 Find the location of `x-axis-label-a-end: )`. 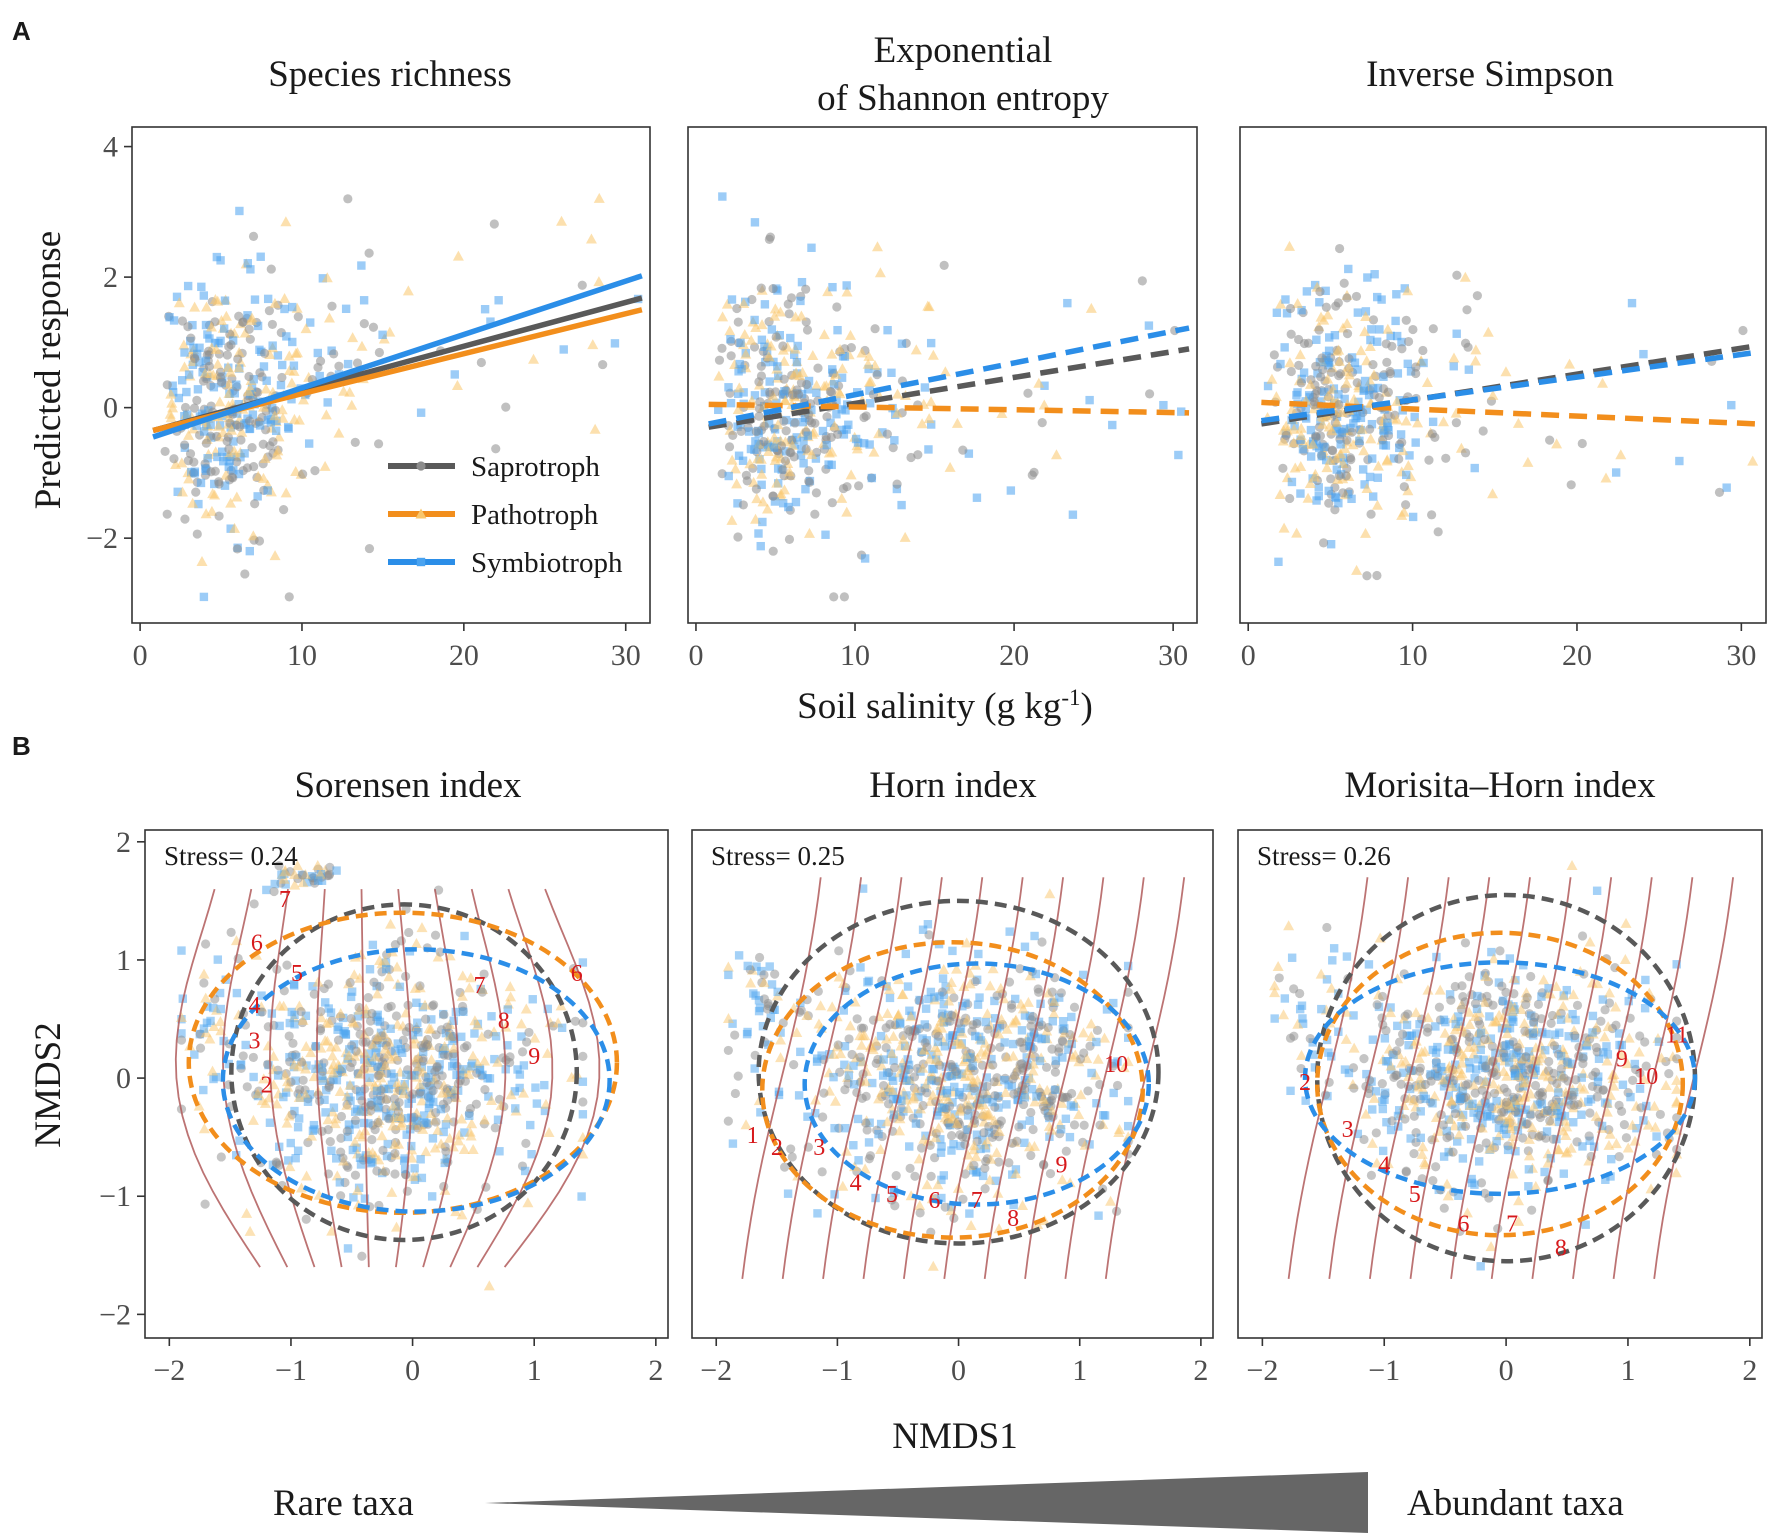

x-axis-label-a-end: ) is located at coordinates (1087, 706).